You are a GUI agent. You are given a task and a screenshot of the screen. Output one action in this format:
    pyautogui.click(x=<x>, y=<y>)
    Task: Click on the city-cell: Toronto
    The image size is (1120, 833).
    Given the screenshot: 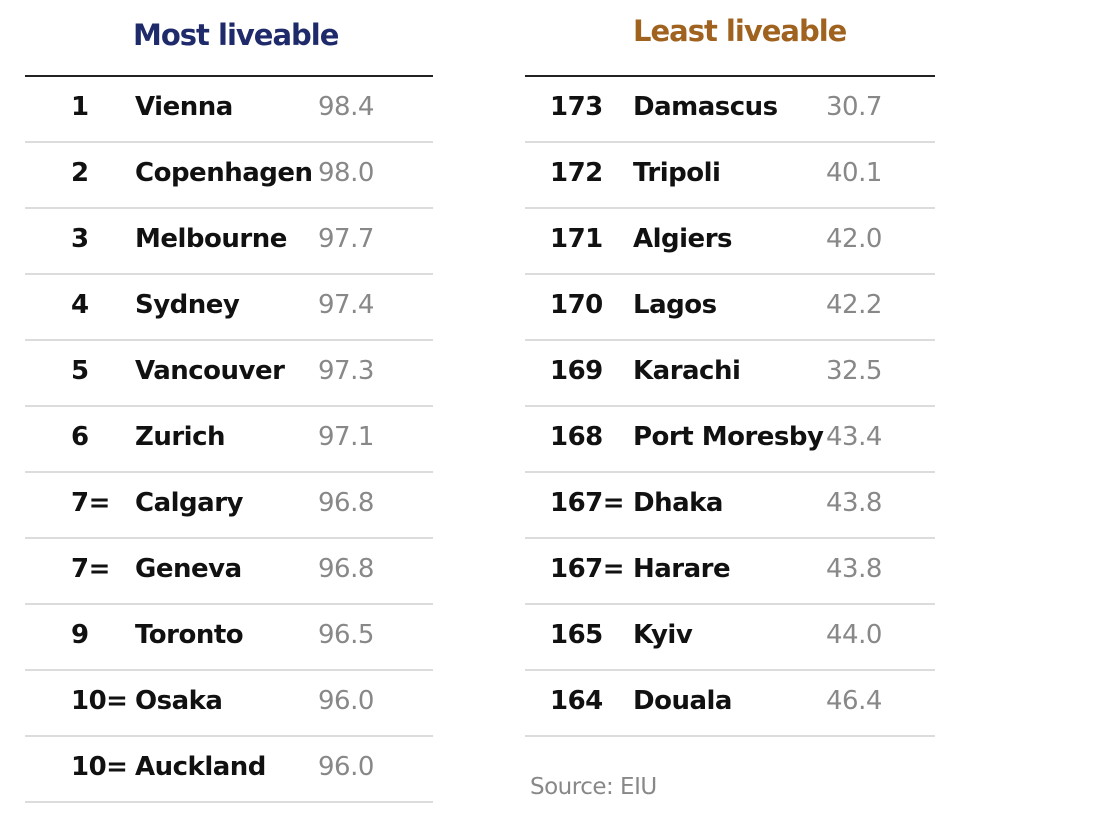 What is the action you would take?
    pyautogui.click(x=189, y=635)
    